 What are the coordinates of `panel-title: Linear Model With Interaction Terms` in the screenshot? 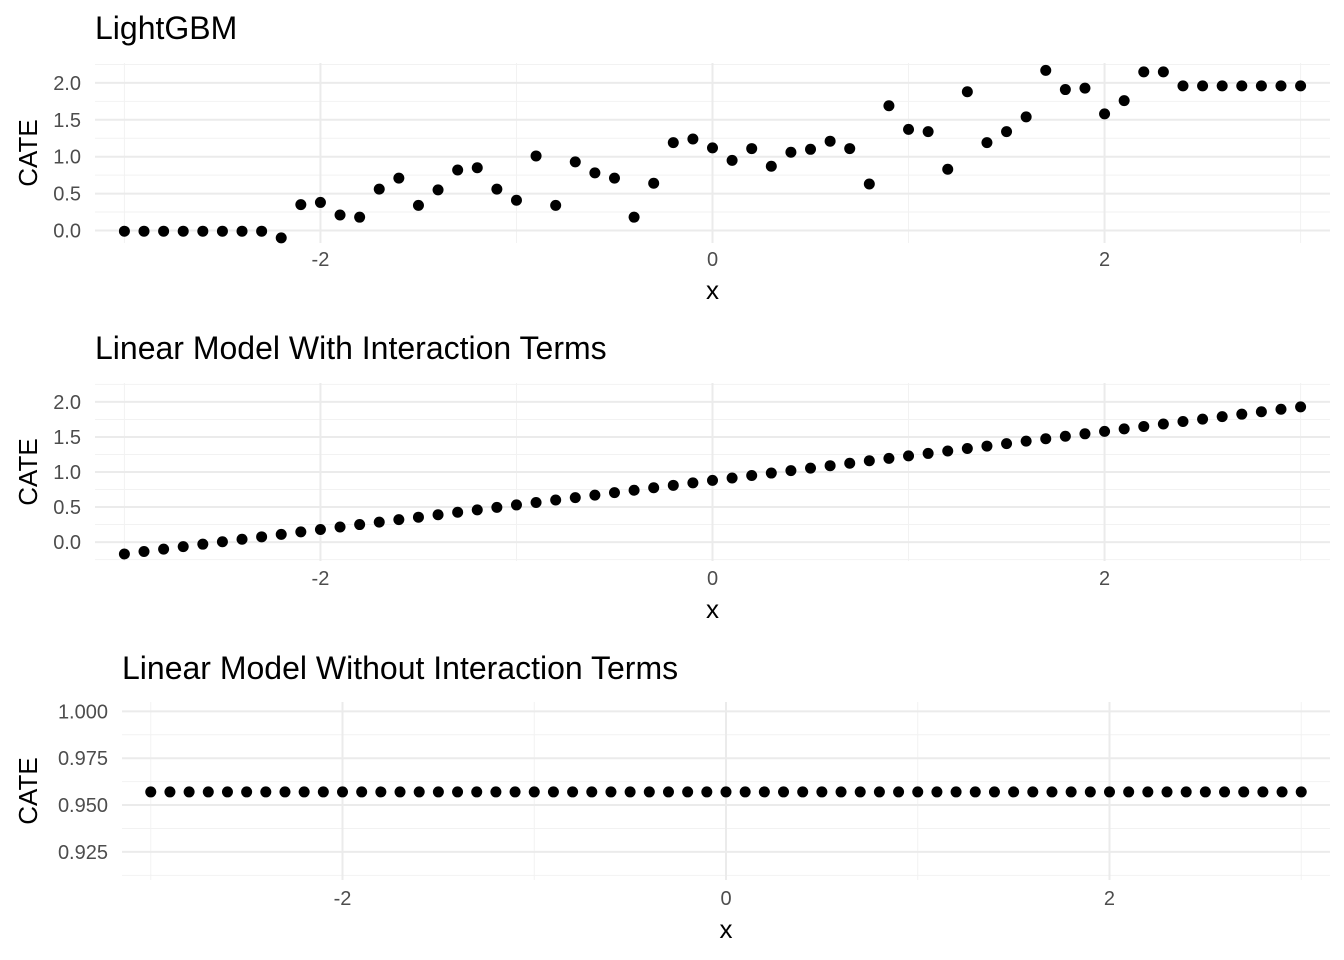 It's located at (351, 348).